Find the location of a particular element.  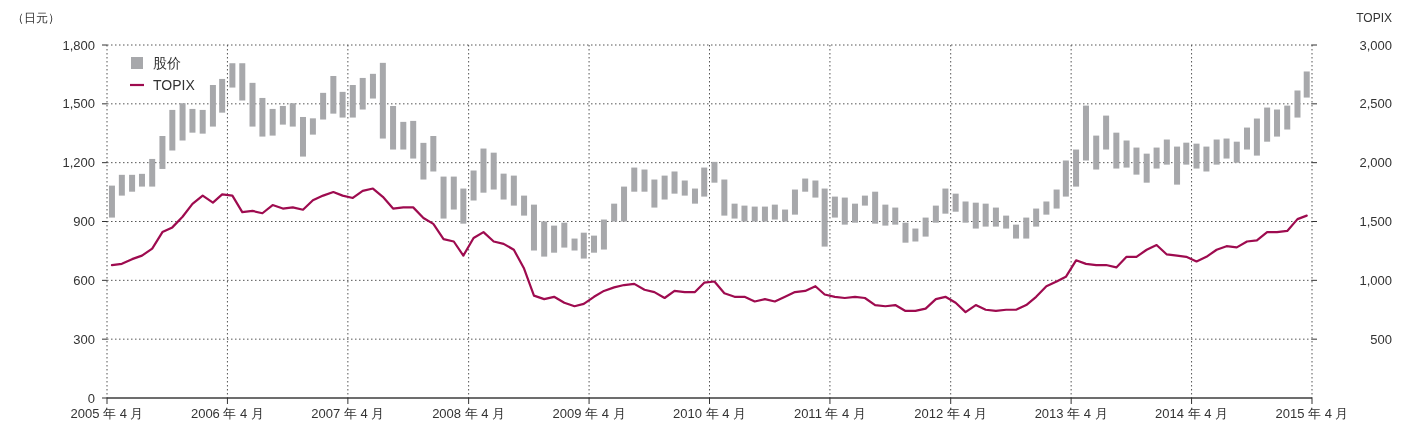

y-axis-title: （日元） is located at coordinates (36, 18).